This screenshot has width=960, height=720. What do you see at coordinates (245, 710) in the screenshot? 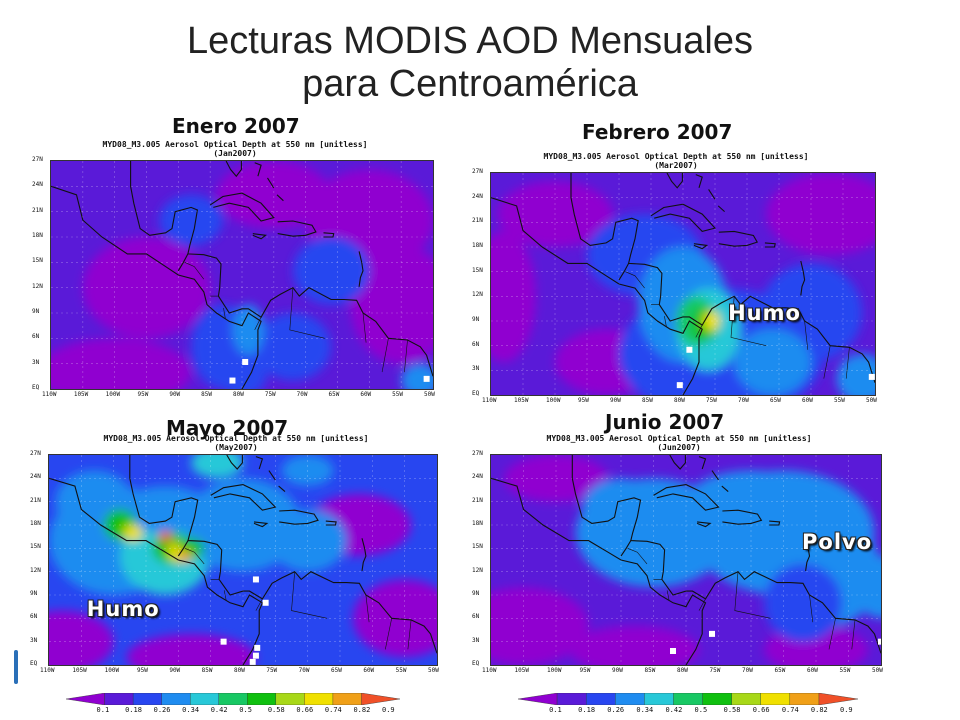
I see `colorbar-tick-label: 0.5` at bounding box center [245, 710].